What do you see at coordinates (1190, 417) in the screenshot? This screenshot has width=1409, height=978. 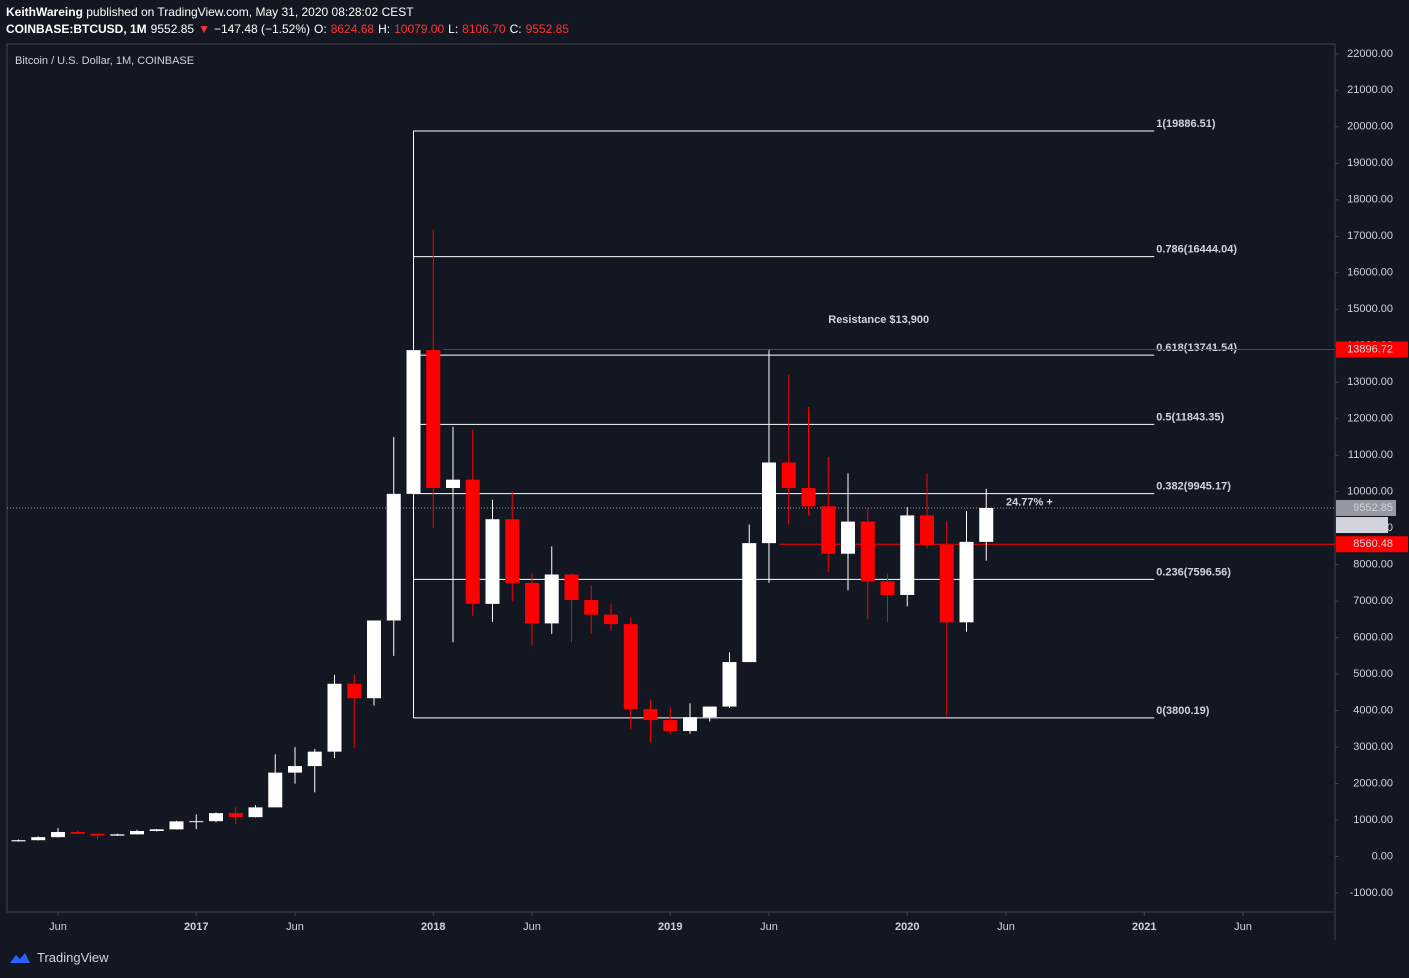 I see `fib-label: 0.5(11843.35)` at bounding box center [1190, 417].